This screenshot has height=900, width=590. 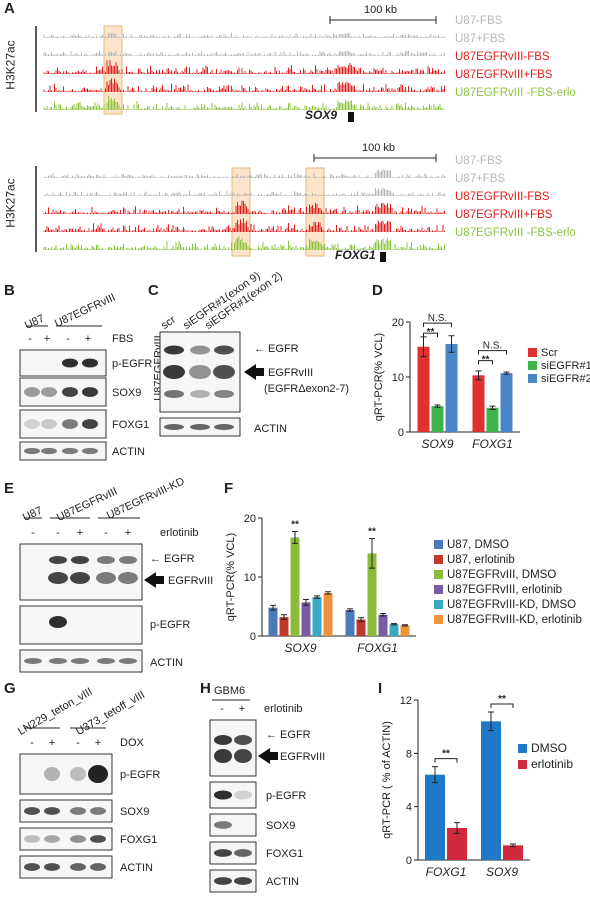 What do you see at coordinates (492, 419) in the screenshot?
I see `bar-siEGFR#1` at bounding box center [492, 419].